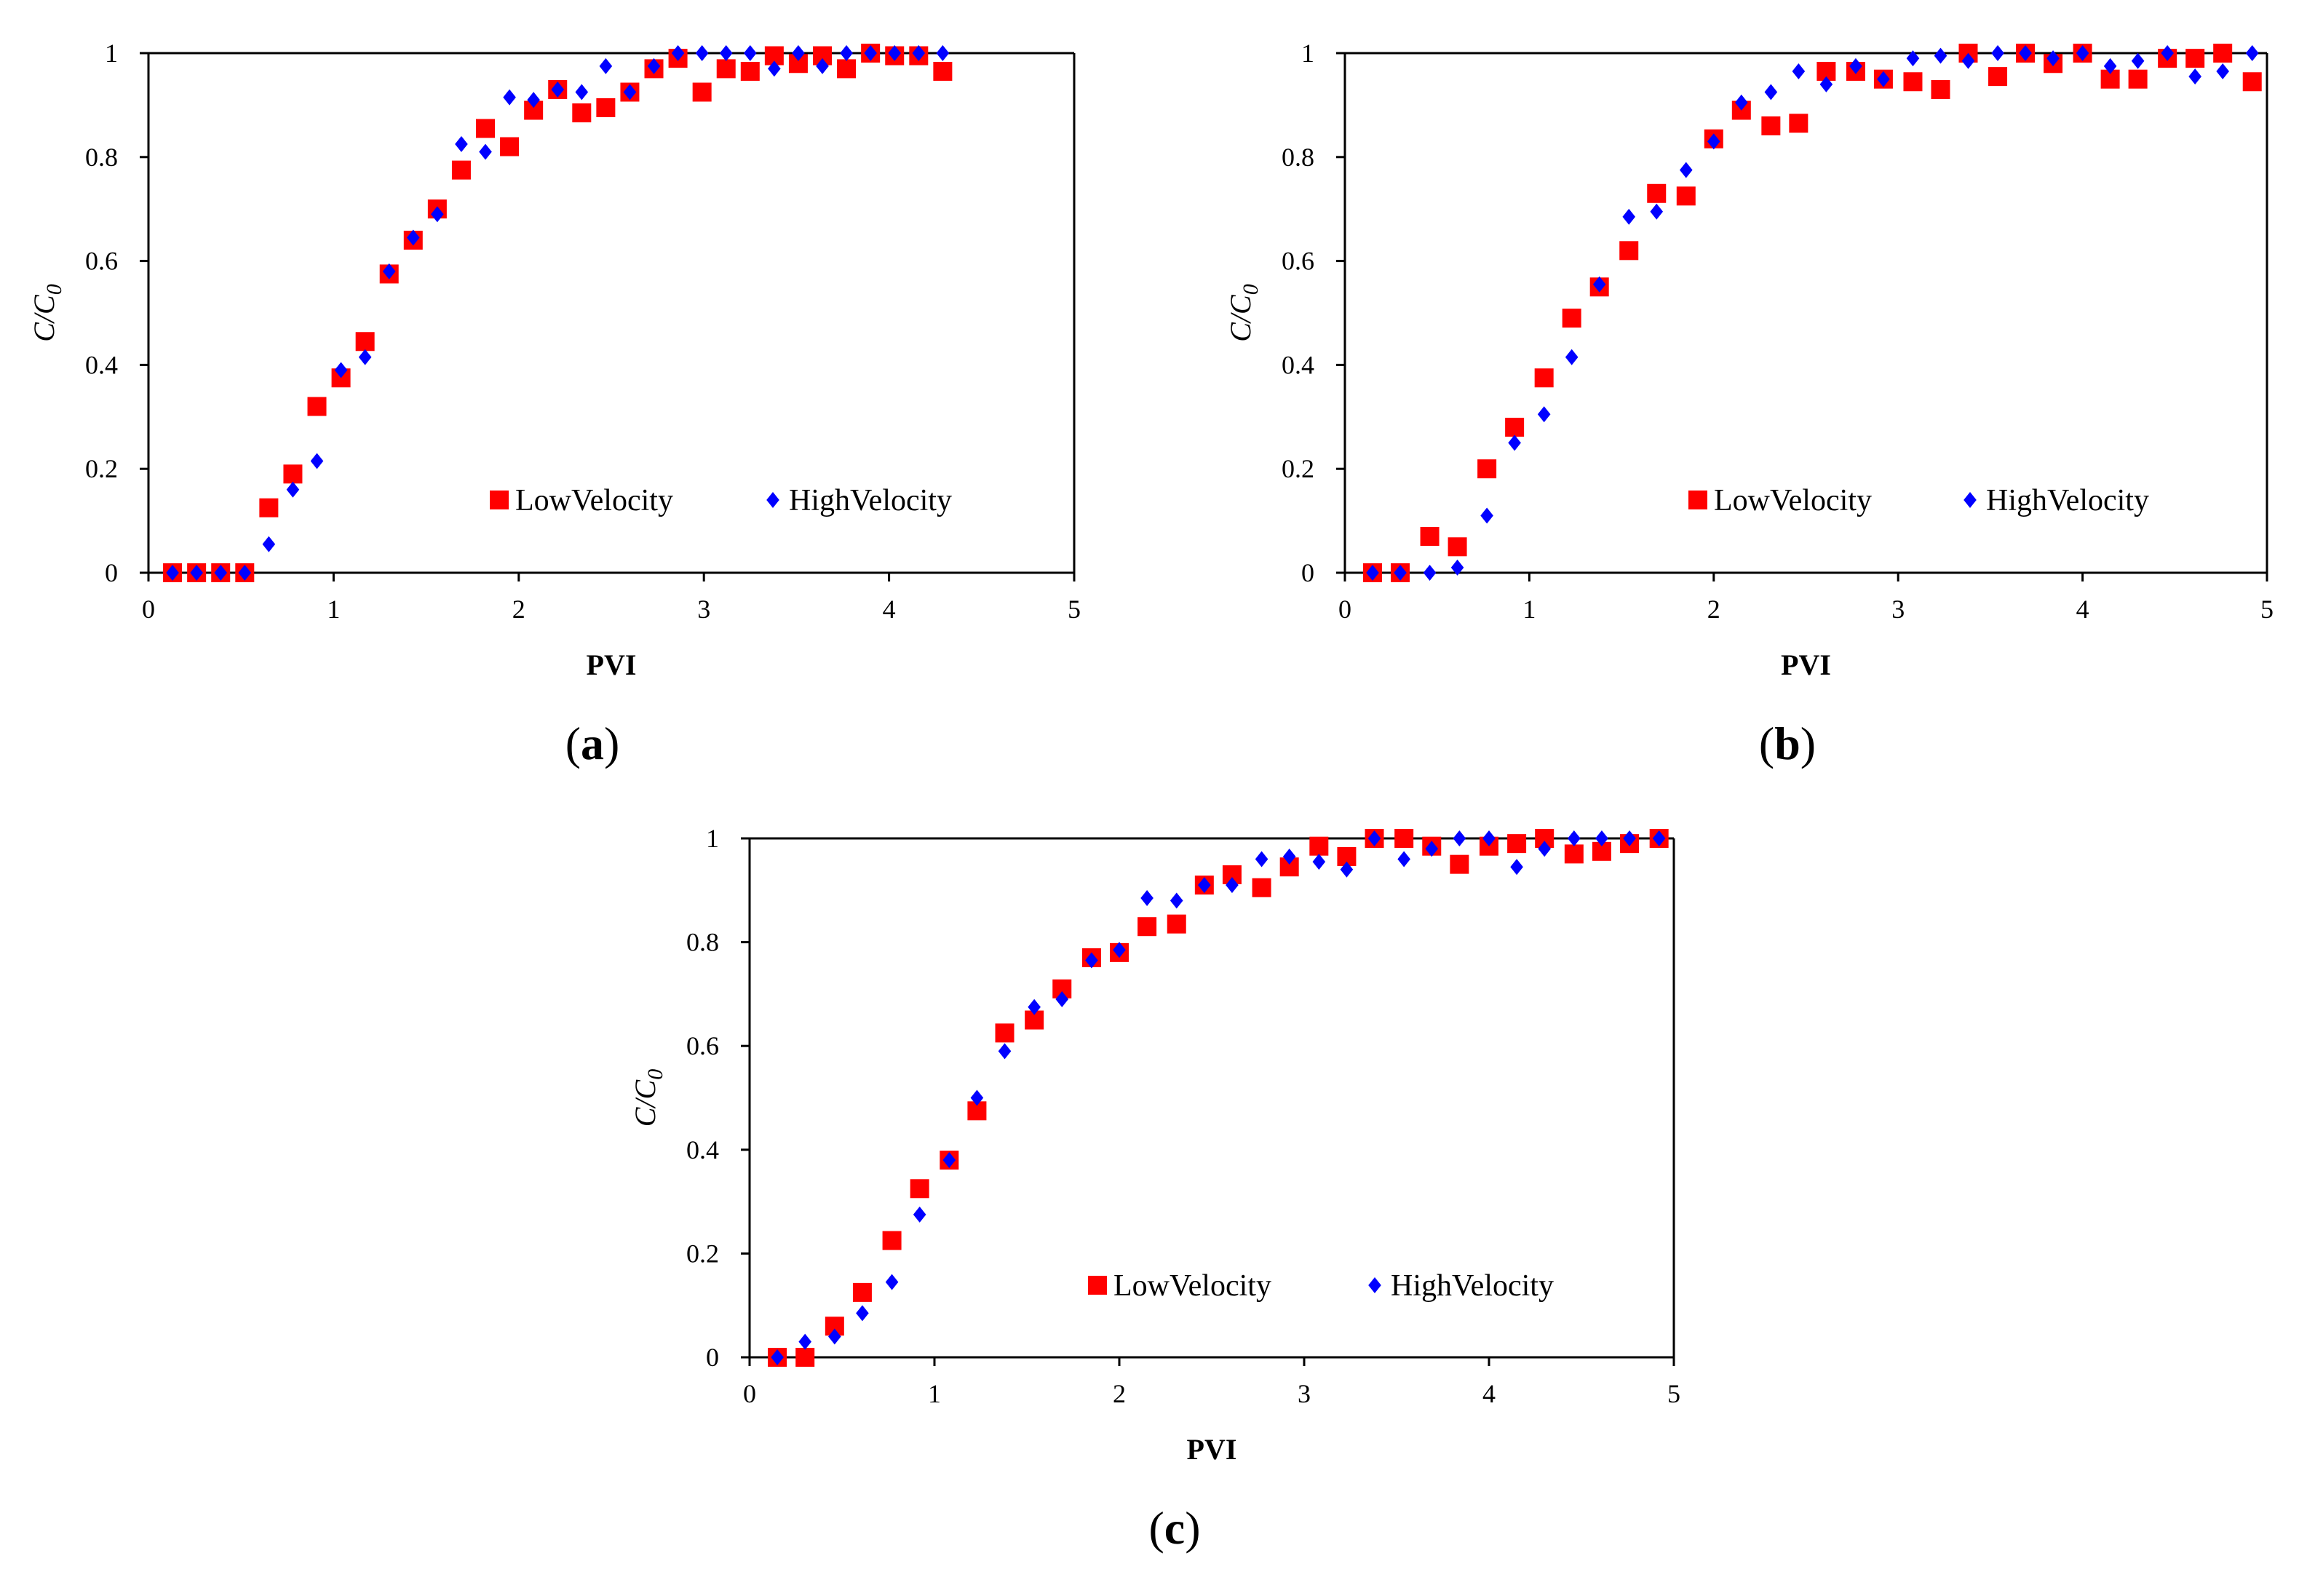 The image size is (2299, 1596). Describe the element at coordinates (703, 942) in the screenshot. I see `y-tick-label: 0.8` at that location.